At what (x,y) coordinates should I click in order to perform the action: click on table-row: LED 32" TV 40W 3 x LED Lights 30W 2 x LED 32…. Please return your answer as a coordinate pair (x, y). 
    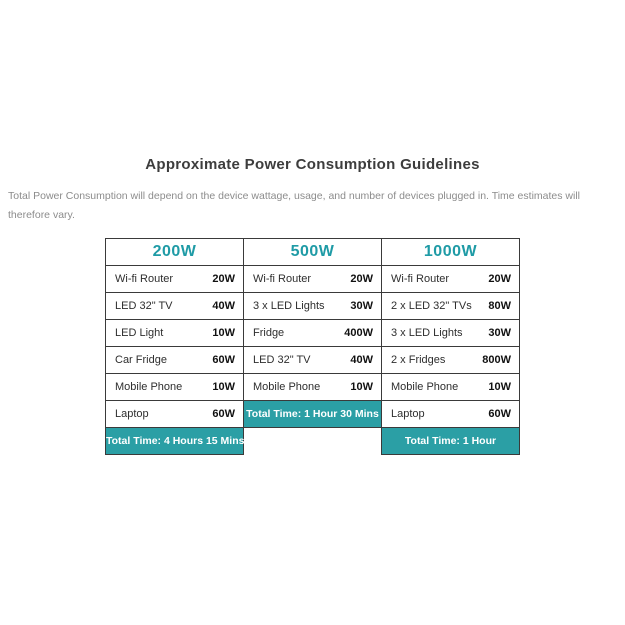
    Looking at the image, I should click on (312, 306).